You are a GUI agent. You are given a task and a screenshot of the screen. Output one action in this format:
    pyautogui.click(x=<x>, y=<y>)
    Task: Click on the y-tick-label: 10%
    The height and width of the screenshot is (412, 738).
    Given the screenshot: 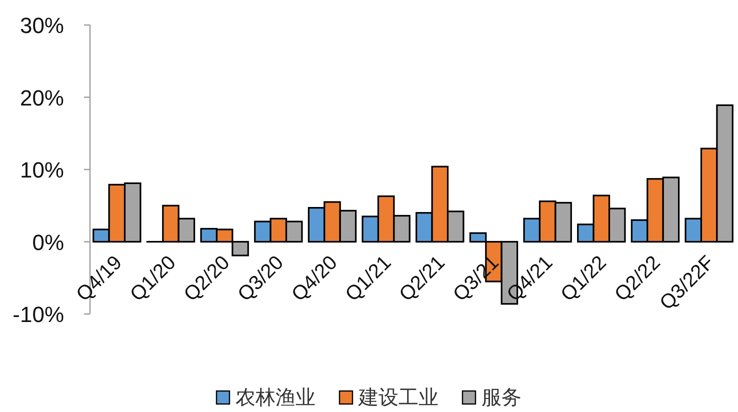 What is the action you would take?
    pyautogui.click(x=42, y=170)
    